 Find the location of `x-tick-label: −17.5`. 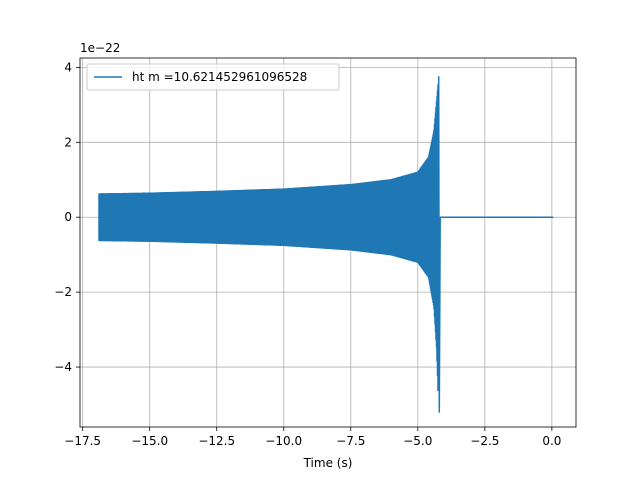

x-tick-label: −17.5 is located at coordinates (82, 441).